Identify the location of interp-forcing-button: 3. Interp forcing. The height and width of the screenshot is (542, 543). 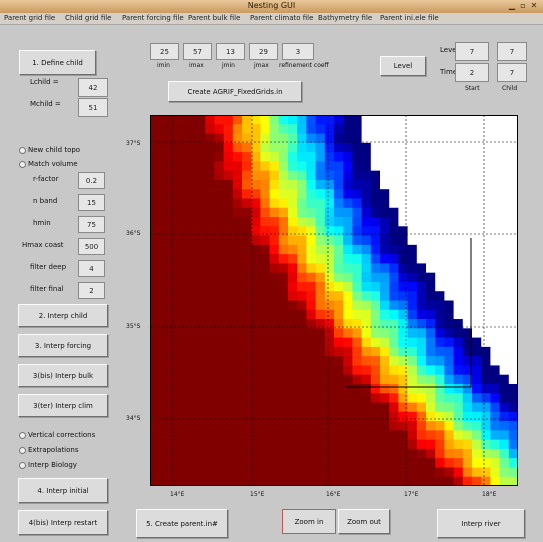
(63, 345).